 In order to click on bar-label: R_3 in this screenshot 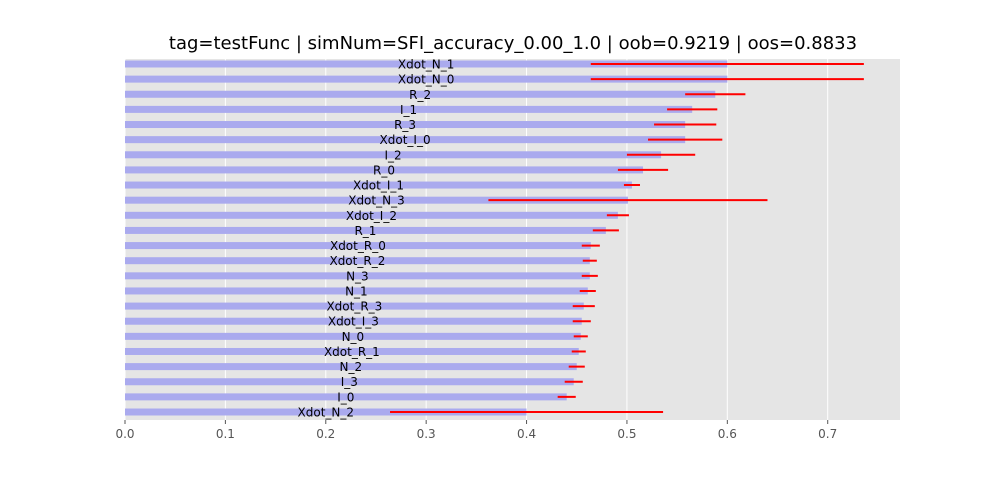, I will do `click(405, 125)`.